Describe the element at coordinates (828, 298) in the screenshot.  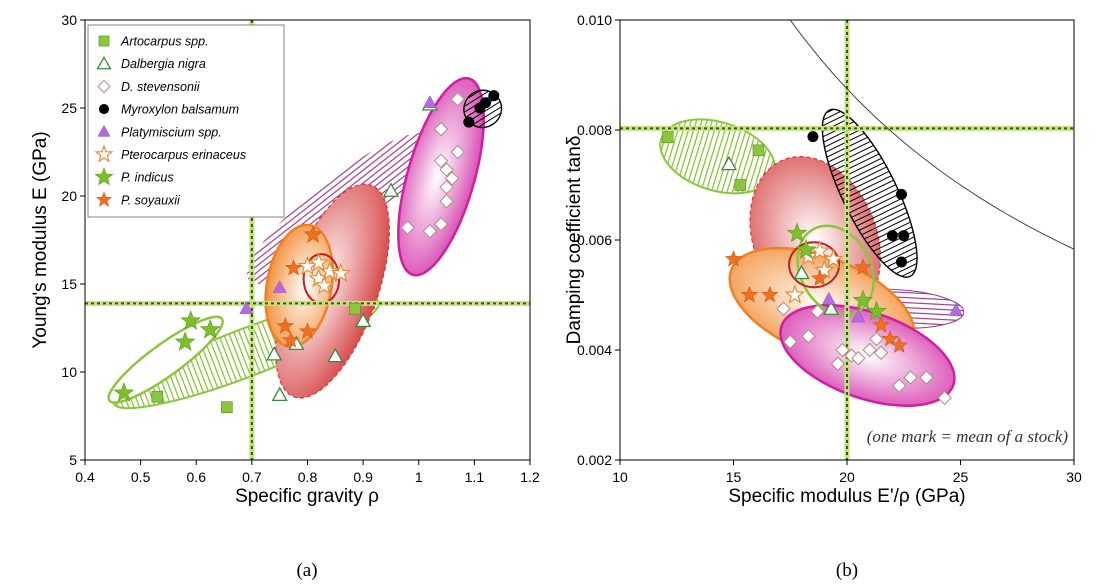
I see `b-point-platymiscium` at that location.